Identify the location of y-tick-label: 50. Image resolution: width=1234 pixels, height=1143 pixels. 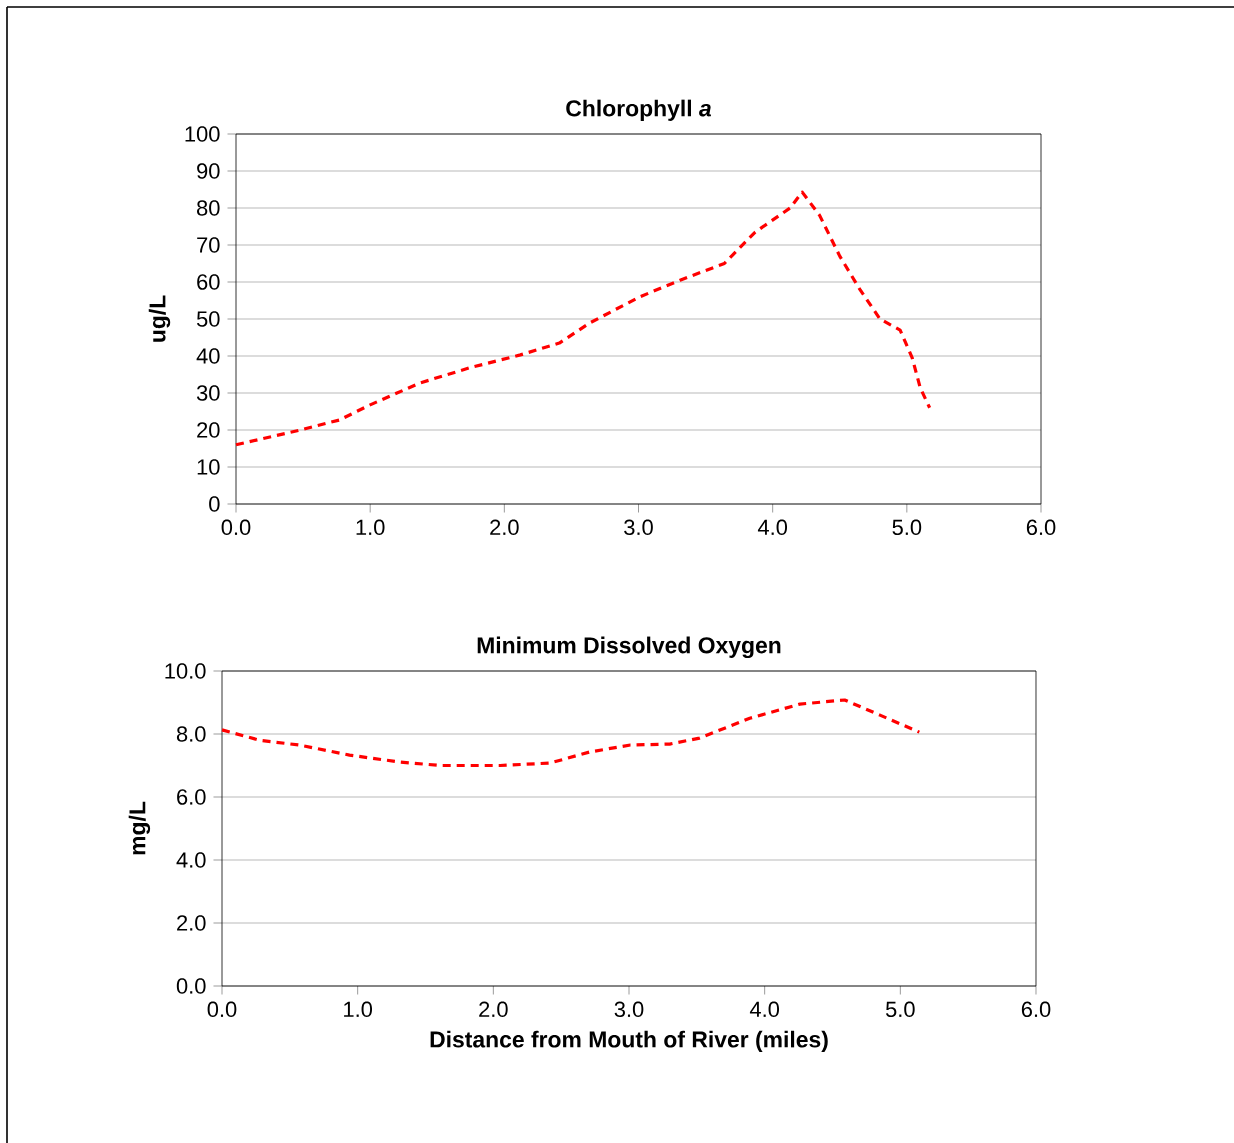
(208, 319).